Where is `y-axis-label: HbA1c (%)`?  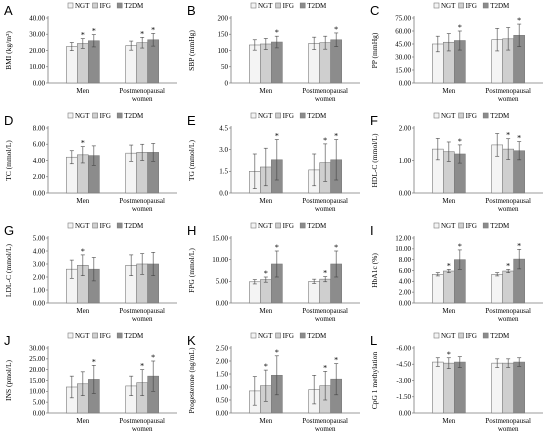 y-axis-label: HbA1c (%) is located at coordinates (374, 270).